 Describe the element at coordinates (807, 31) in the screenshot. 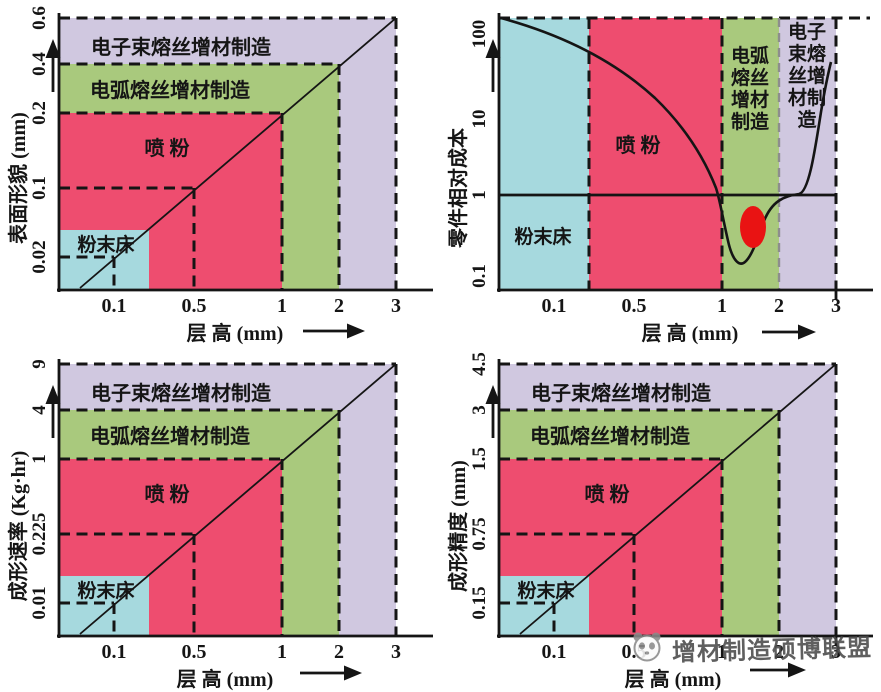

I see `svg-text: 电子` at that location.